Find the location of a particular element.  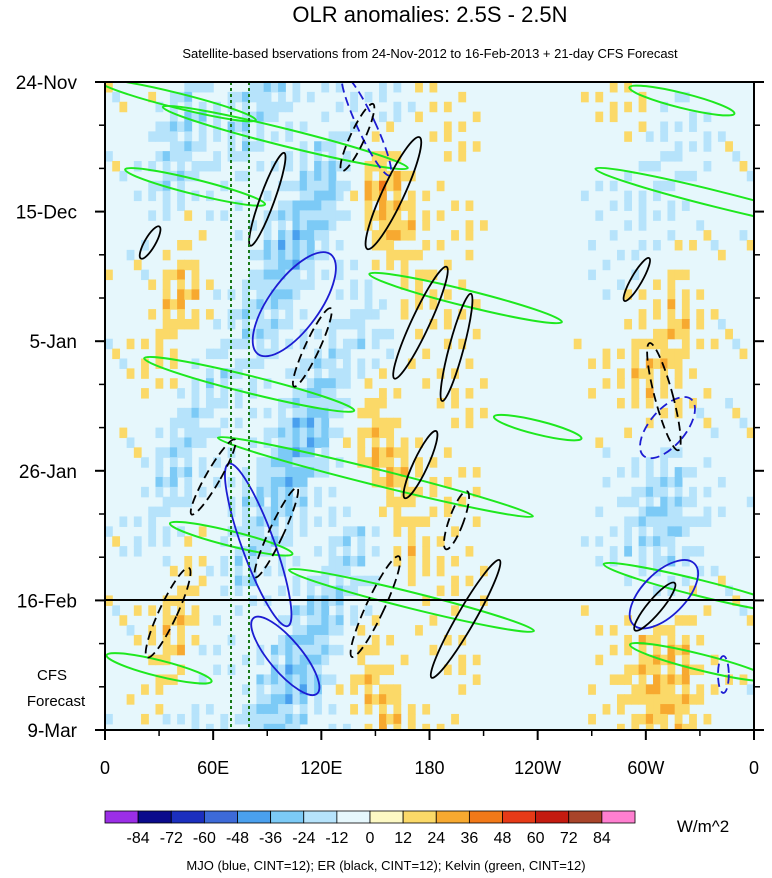

mjo-contour is located at coordinates (294, 304).